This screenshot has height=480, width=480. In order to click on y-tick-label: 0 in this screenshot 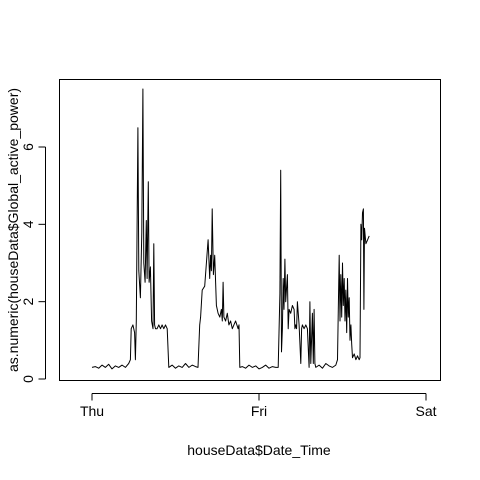, I will do `click(28, 379)`.